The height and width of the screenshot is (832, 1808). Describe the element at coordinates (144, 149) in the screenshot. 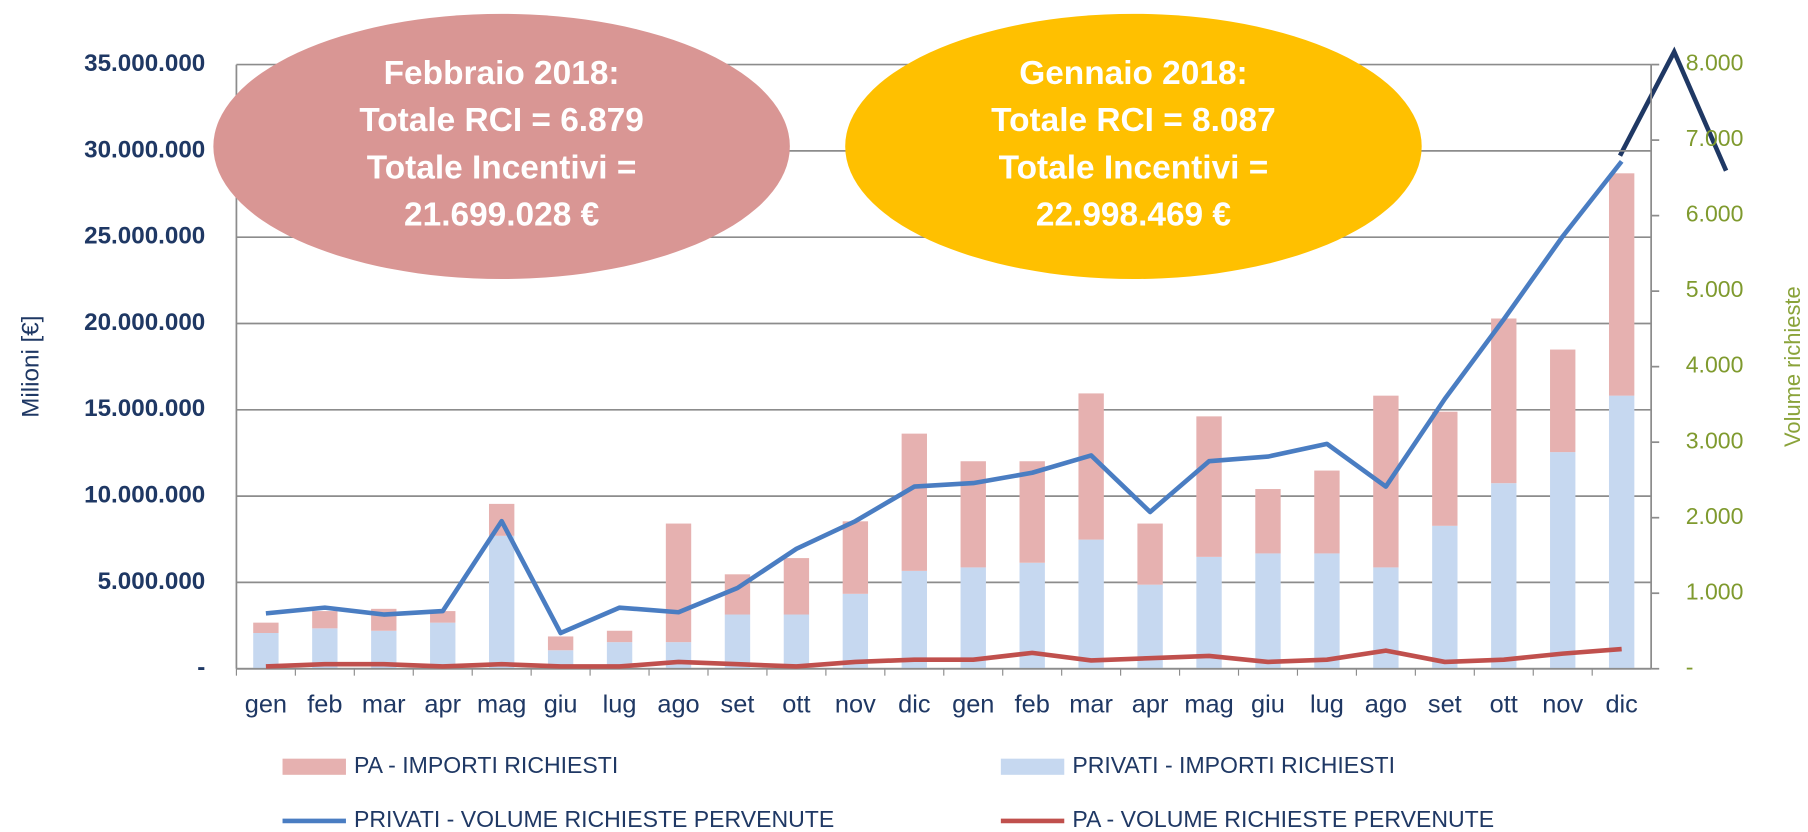

I see `y-tick-label: 30.000.000` at that location.